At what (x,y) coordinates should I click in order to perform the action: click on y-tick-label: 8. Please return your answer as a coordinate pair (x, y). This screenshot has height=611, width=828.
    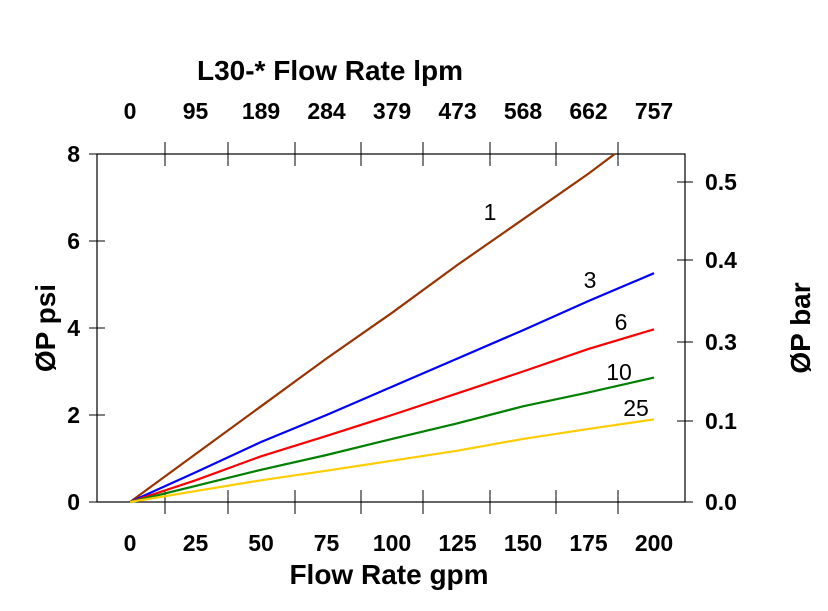
    Looking at the image, I should click on (73, 154).